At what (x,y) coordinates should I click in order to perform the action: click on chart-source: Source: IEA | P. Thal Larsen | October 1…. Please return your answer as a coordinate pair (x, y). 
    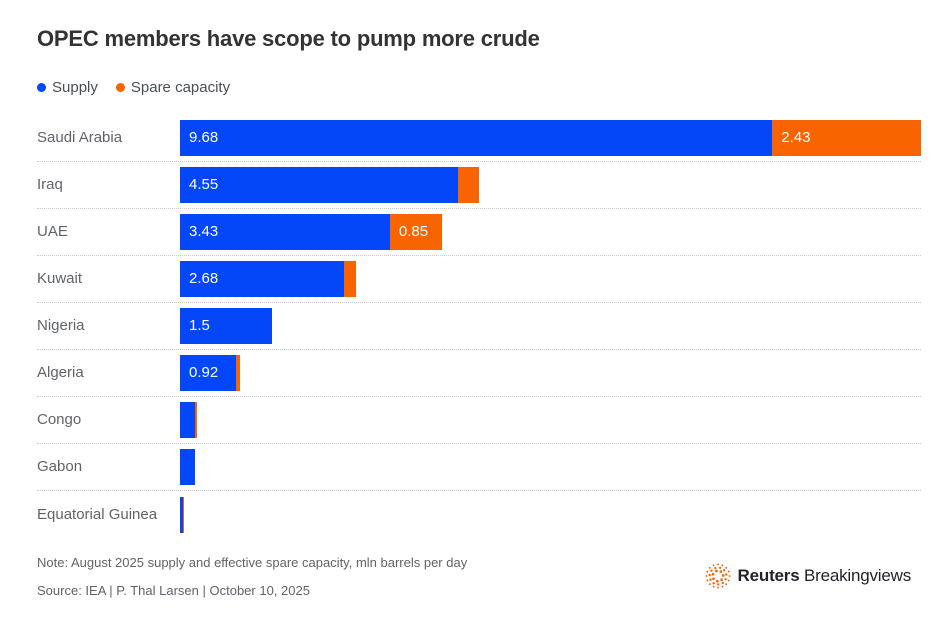
    Looking at the image, I should click on (173, 590).